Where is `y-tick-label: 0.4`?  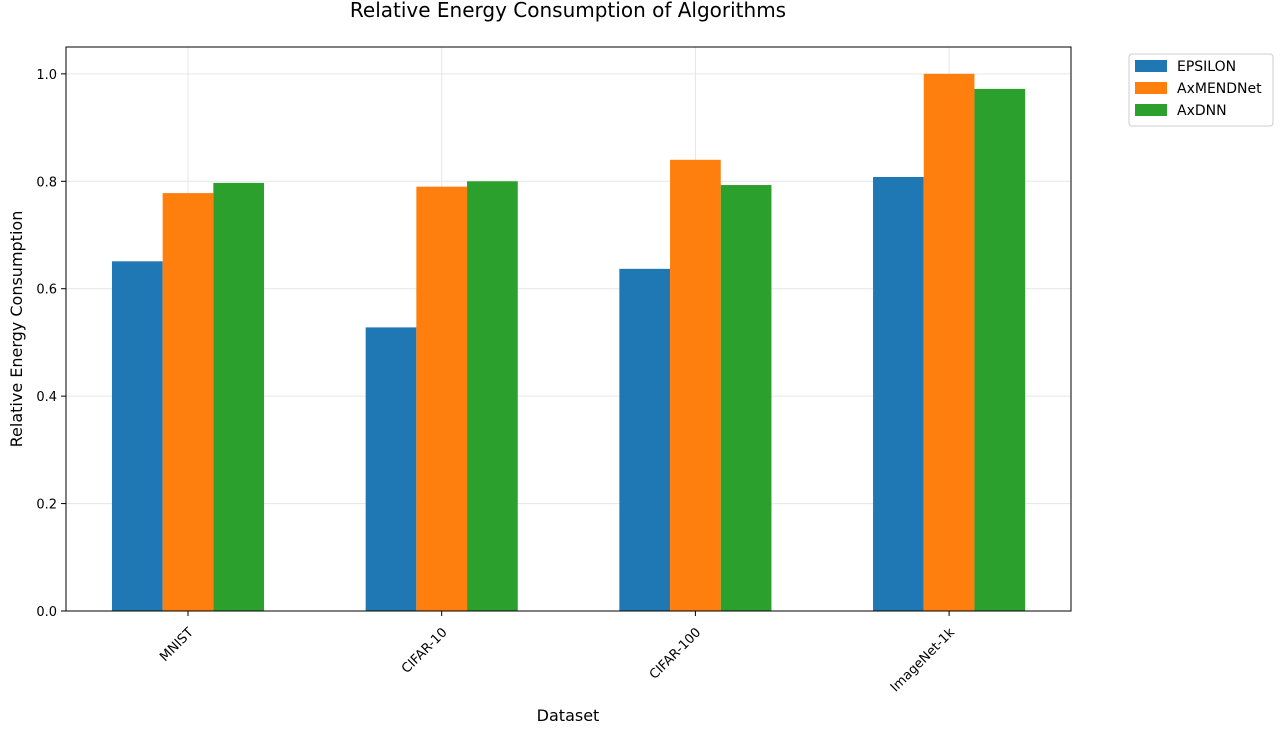
y-tick-label: 0.4 is located at coordinates (46, 397).